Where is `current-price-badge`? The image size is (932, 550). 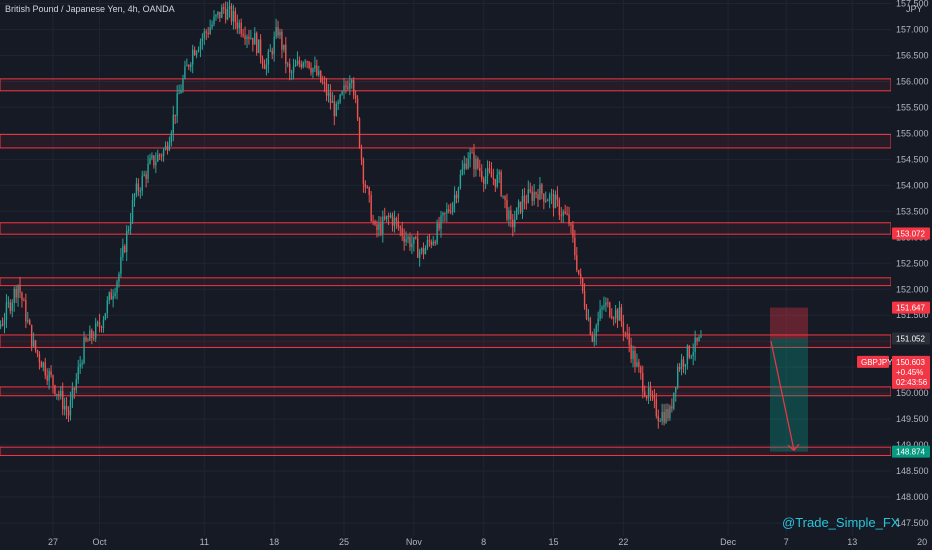 current-price-badge is located at coordinates (911, 372).